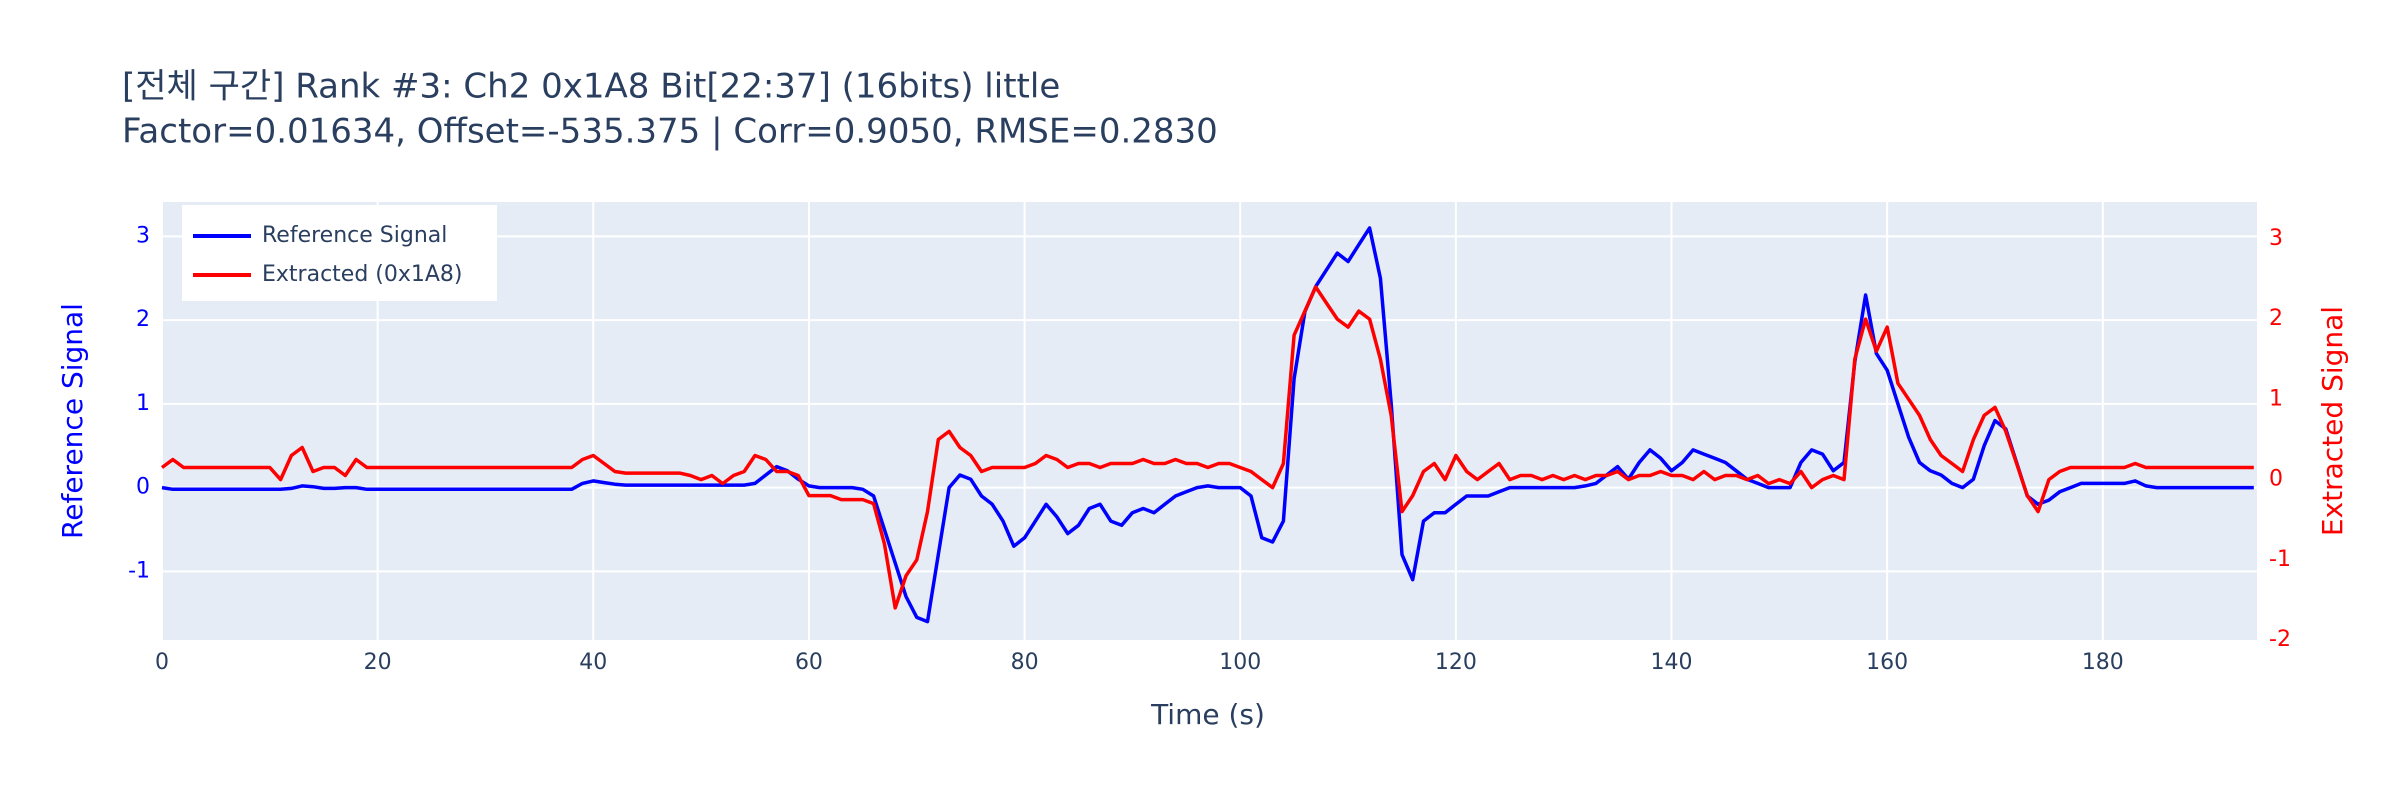  Describe the element at coordinates (143, 235) in the screenshot. I see `y-tick-label: 3` at that location.